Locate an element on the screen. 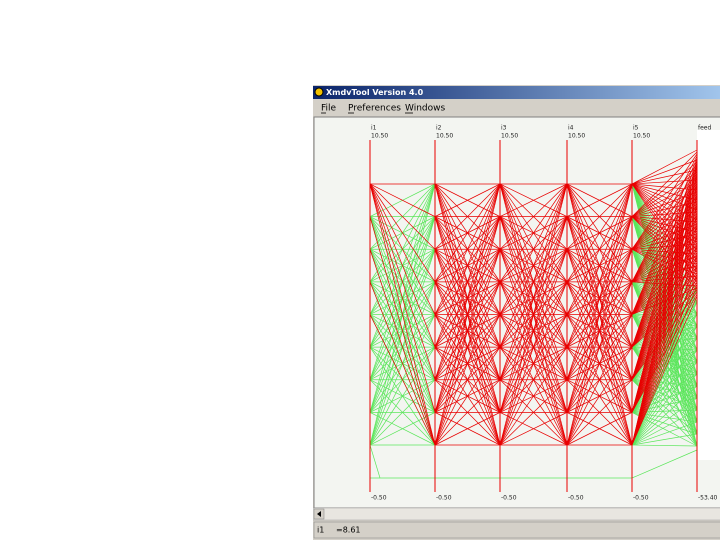 This screenshot has width=720, height=540. feed-panel is located at coordinates (708, 295).